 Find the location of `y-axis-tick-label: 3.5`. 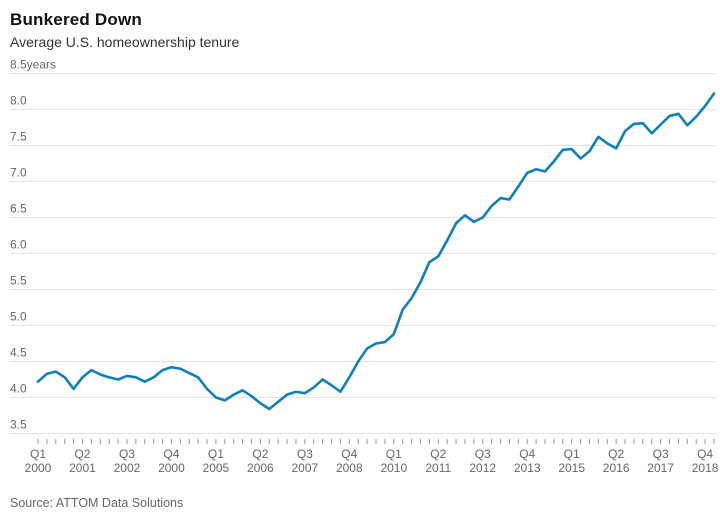

y-axis-tick-label: 3.5 is located at coordinates (18, 425).